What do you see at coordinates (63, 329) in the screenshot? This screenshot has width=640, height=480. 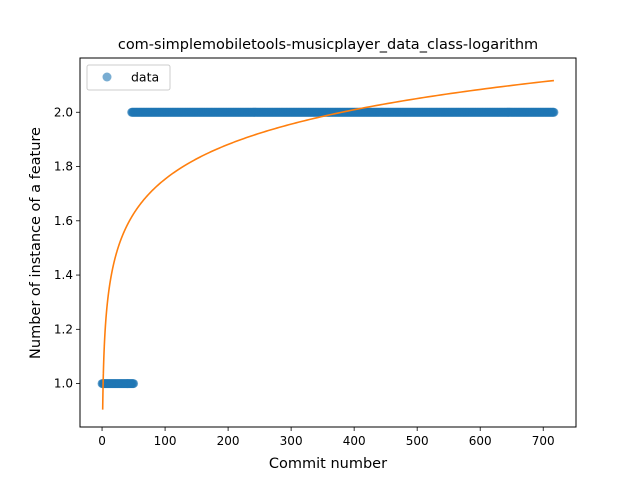 I see `y-tick-label: 1.2` at bounding box center [63, 329].